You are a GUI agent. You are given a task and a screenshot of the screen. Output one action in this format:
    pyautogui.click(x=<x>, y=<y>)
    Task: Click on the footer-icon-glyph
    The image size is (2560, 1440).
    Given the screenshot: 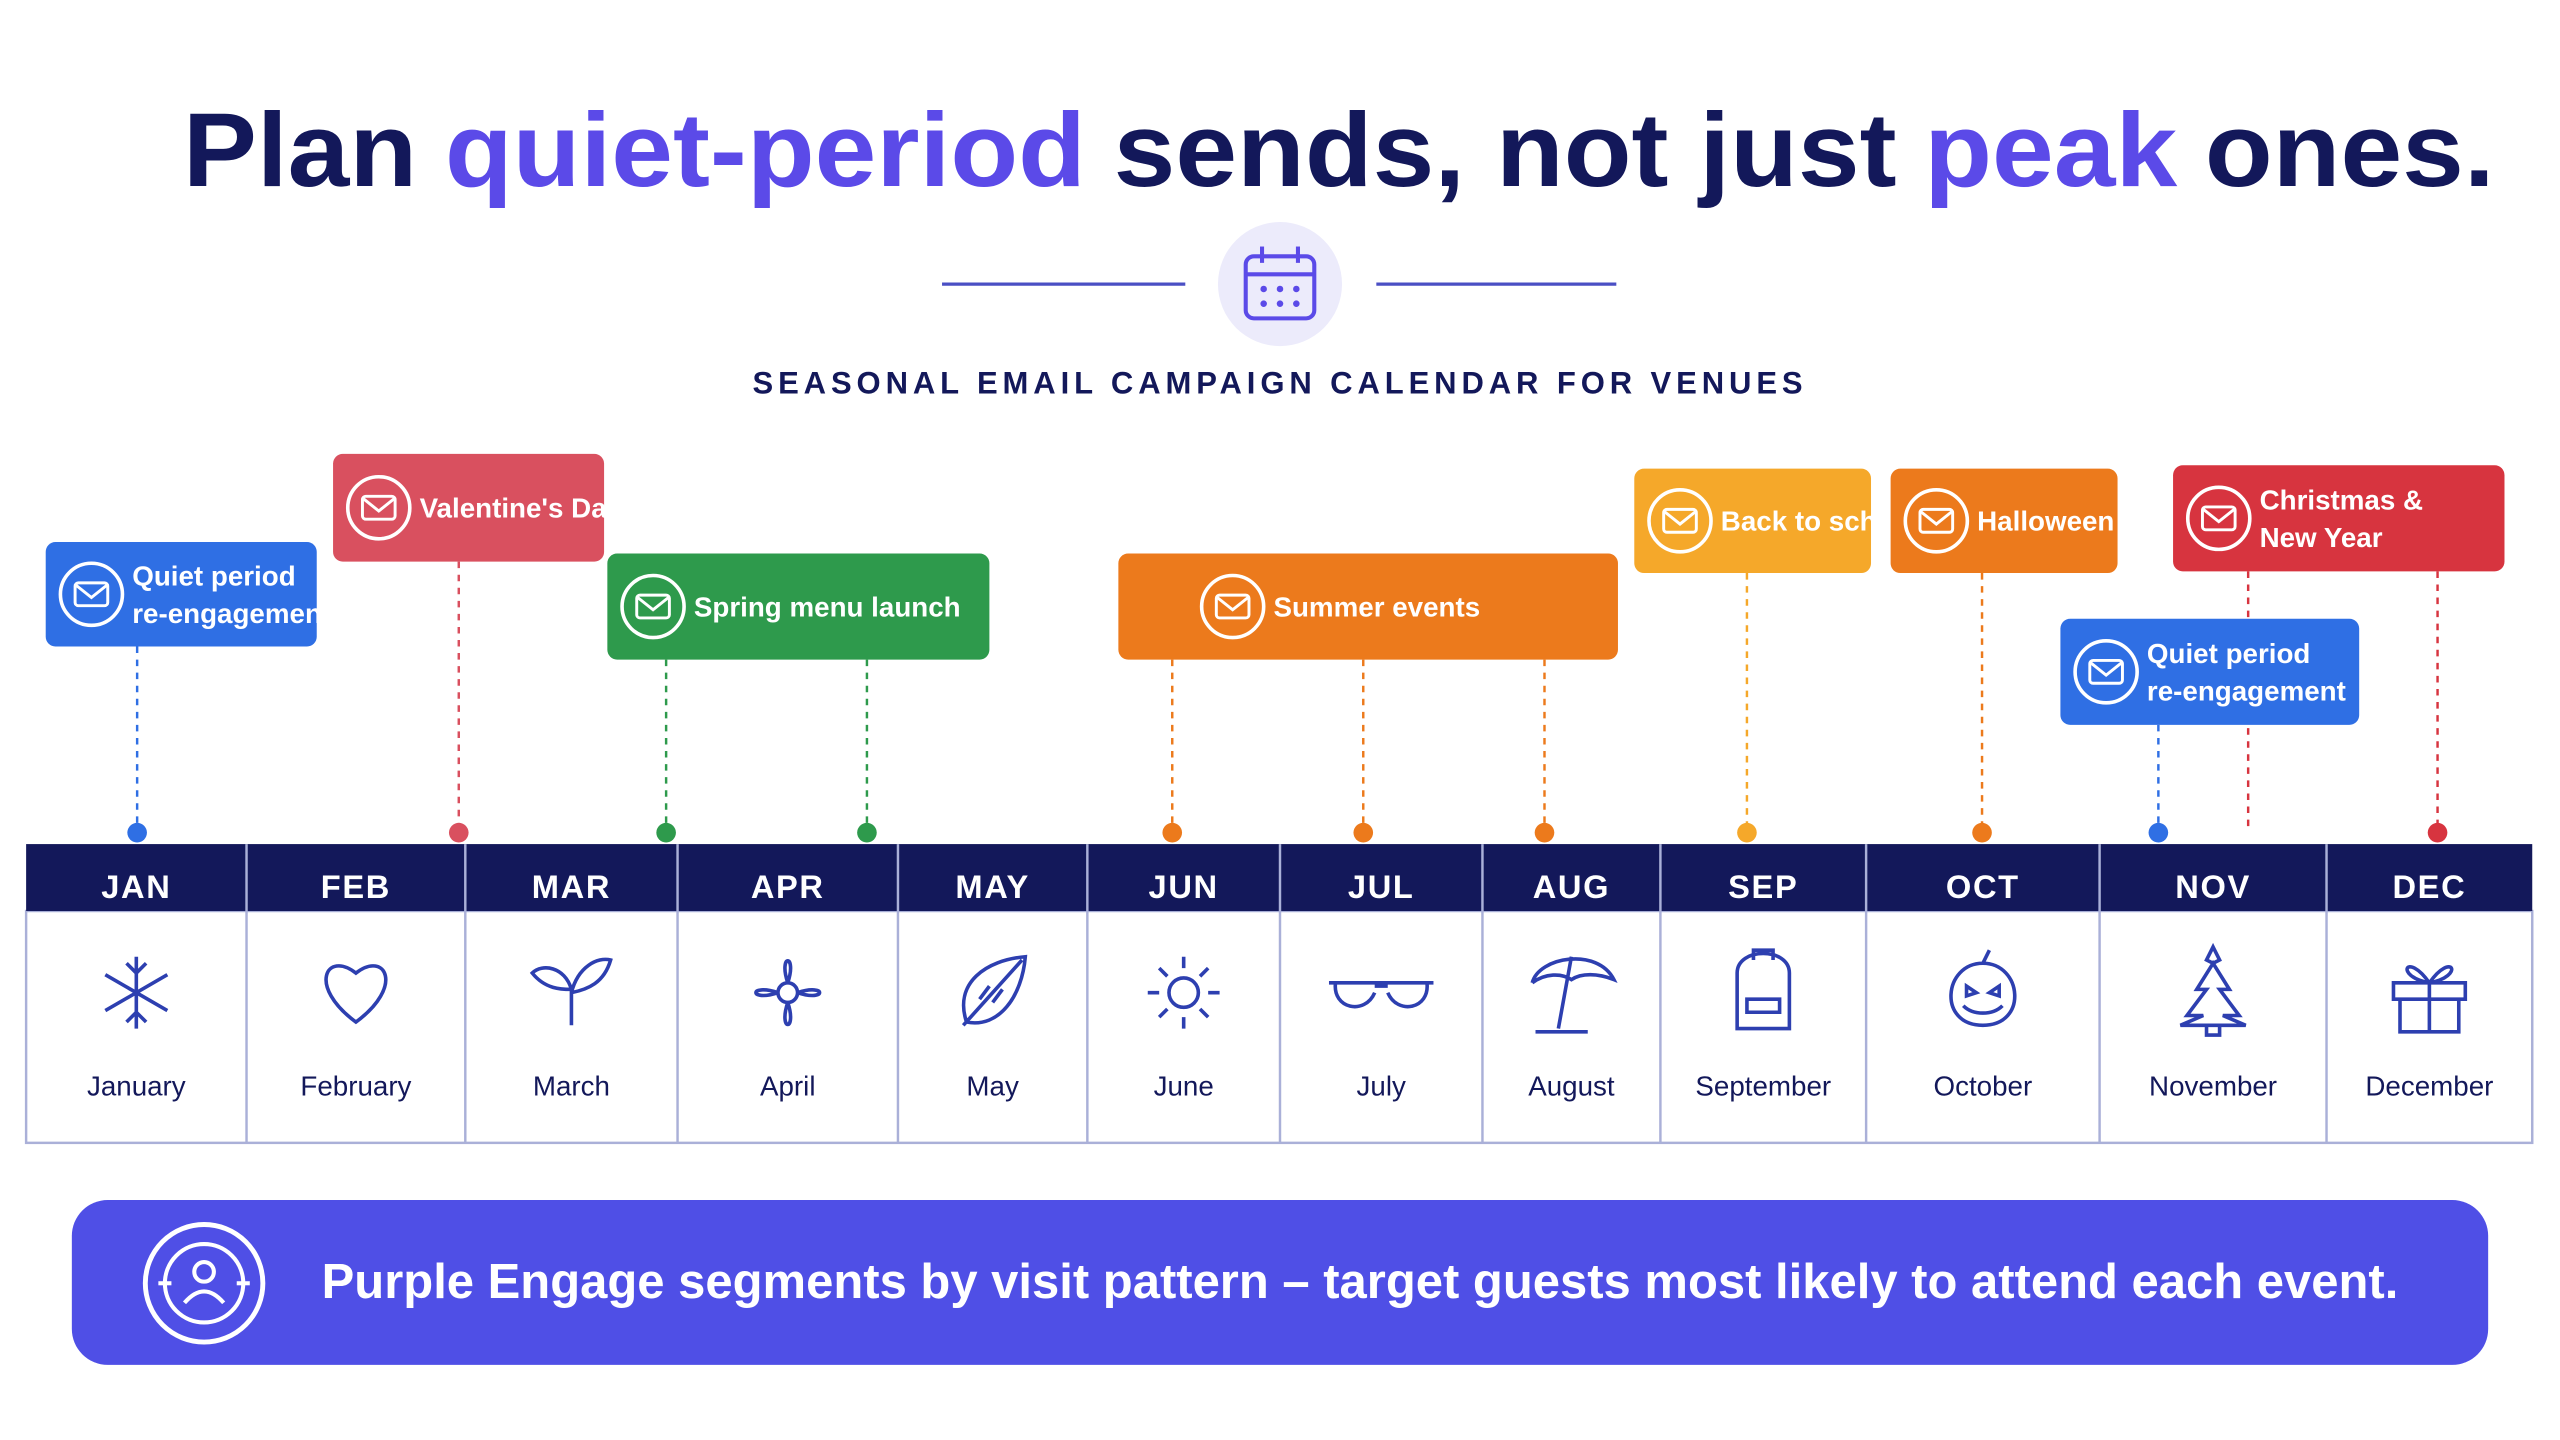 What is the action you would take?
    pyautogui.click(x=204, y=1283)
    